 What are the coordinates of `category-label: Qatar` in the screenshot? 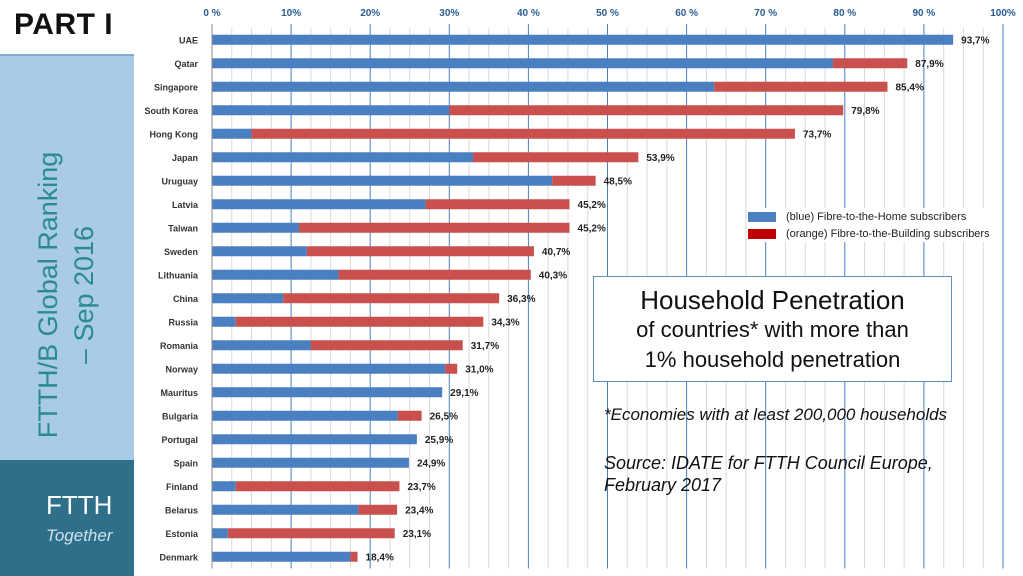 It's located at (186, 64).